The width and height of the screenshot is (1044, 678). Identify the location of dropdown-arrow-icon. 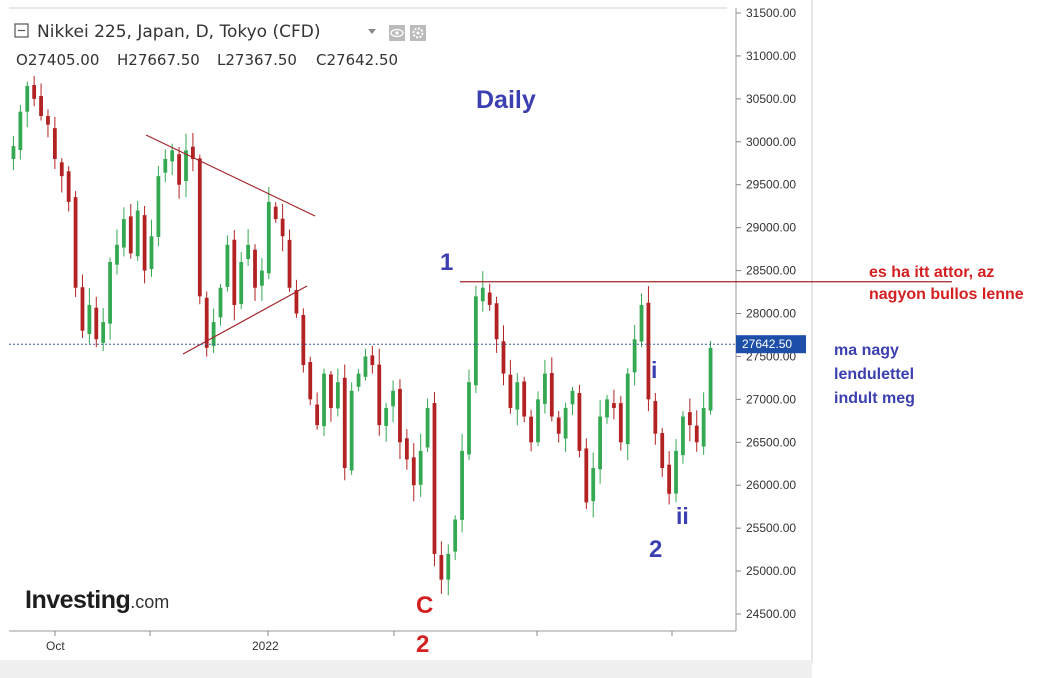
(372, 31).